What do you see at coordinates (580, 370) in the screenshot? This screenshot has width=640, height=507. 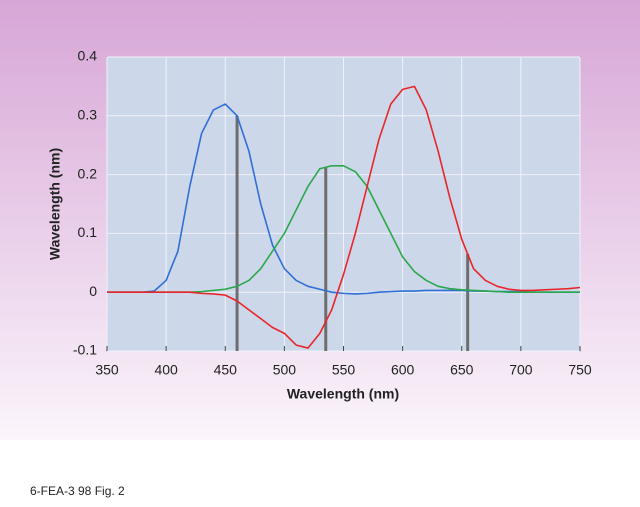 I see `x-tick-label: 750` at bounding box center [580, 370].